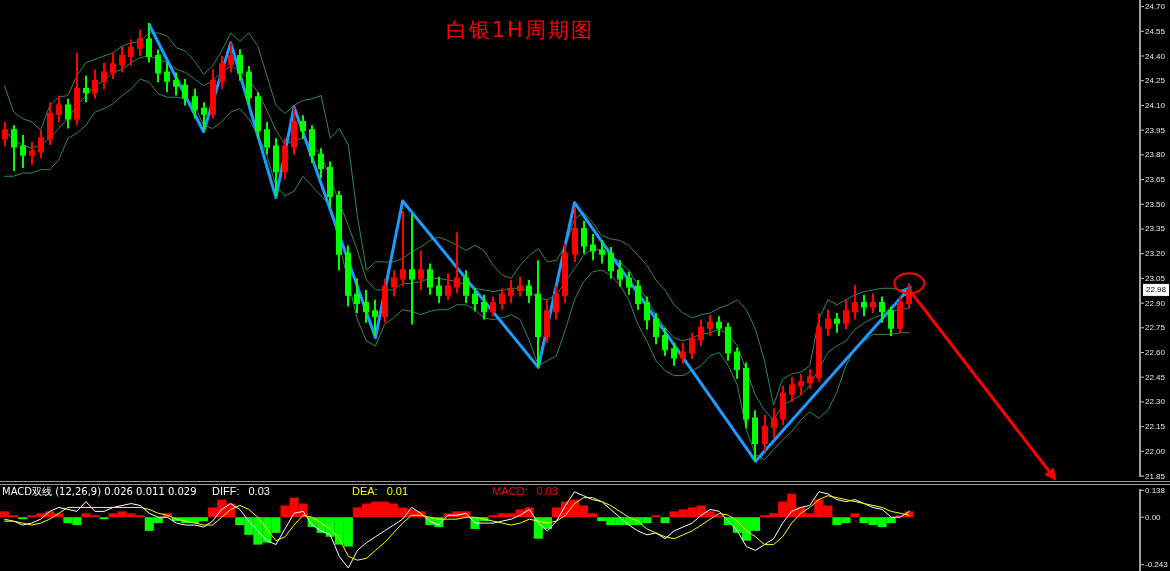 The width and height of the screenshot is (1170, 571). I want to click on y-tick-label: 0.138, so click(1155, 490).